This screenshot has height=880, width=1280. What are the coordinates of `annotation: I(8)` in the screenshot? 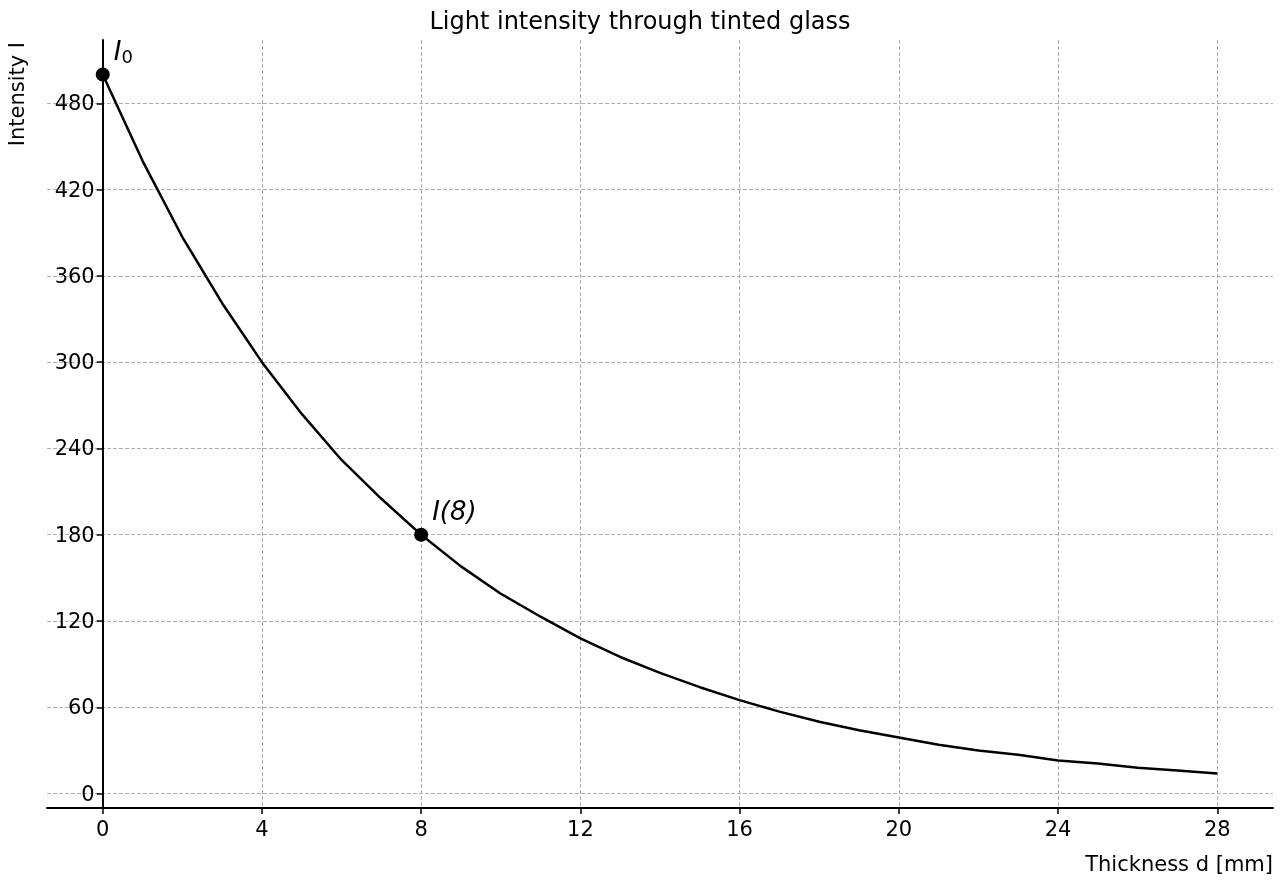 It's located at (454, 510).